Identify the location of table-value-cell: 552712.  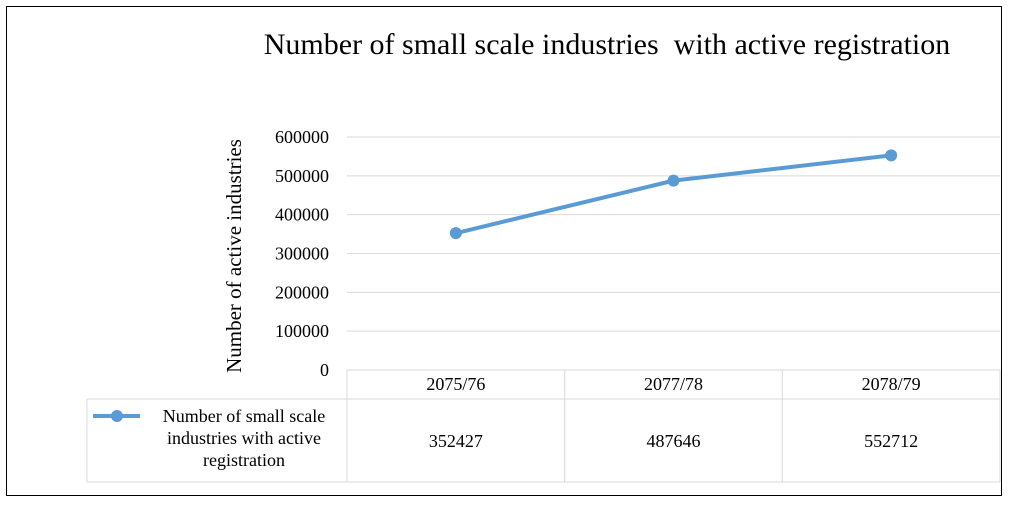
(891, 441).